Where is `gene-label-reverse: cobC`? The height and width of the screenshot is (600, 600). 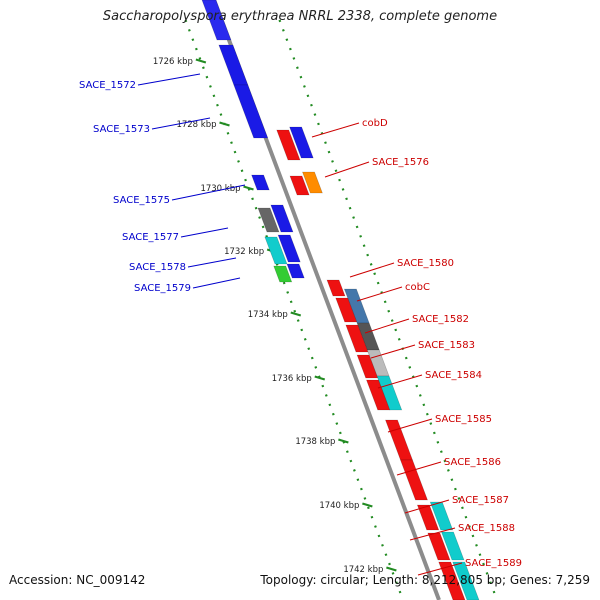
gene-label-reverse: cobC is located at coordinates (417, 287).